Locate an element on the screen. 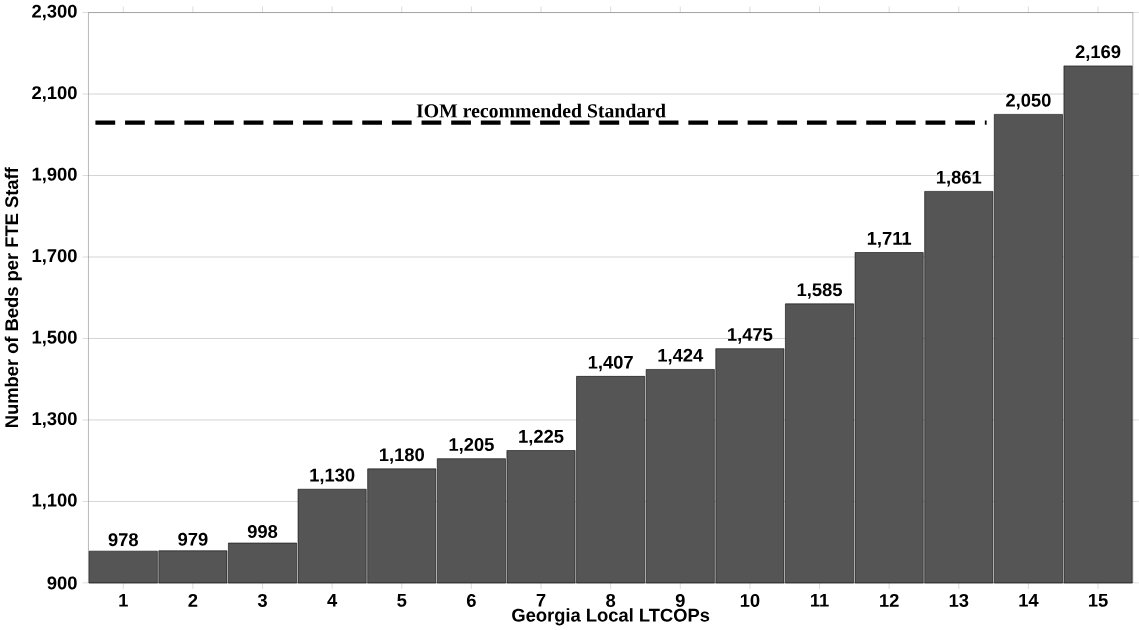 The image size is (1139, 630). data-label: 2,050 is located at coordinates (1028, 101).